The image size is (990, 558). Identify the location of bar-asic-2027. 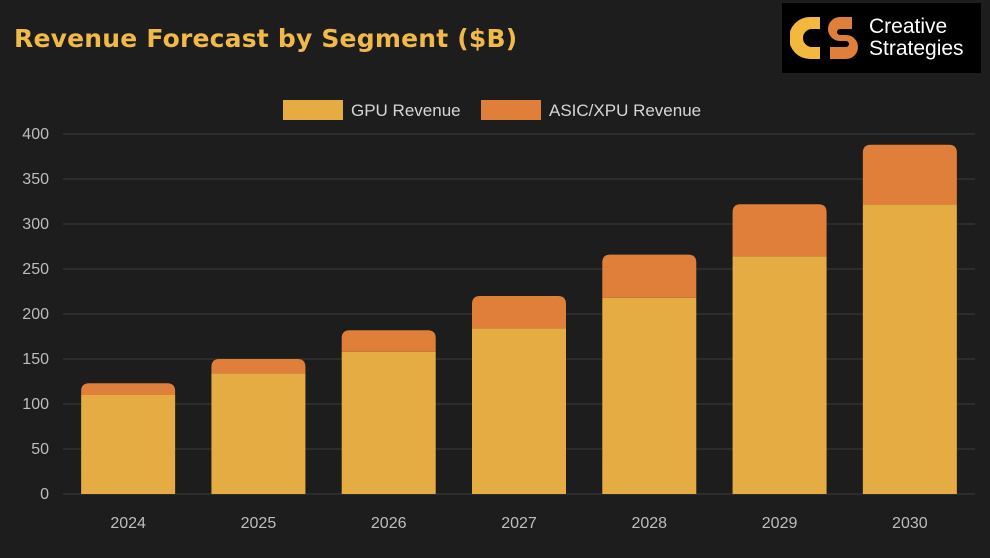
(519, 312).